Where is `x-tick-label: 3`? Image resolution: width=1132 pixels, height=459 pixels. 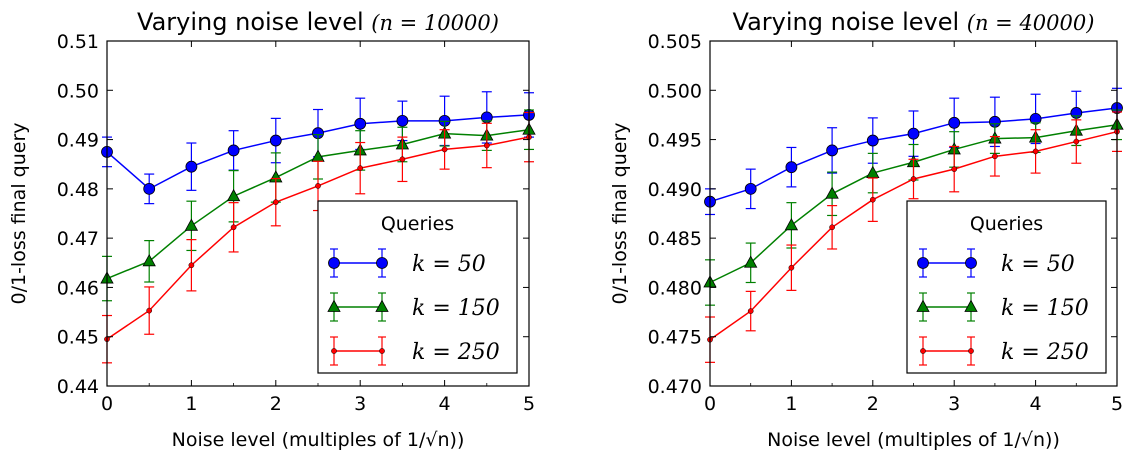 x-tick-label: 3 is located at coordinates (954, 404).